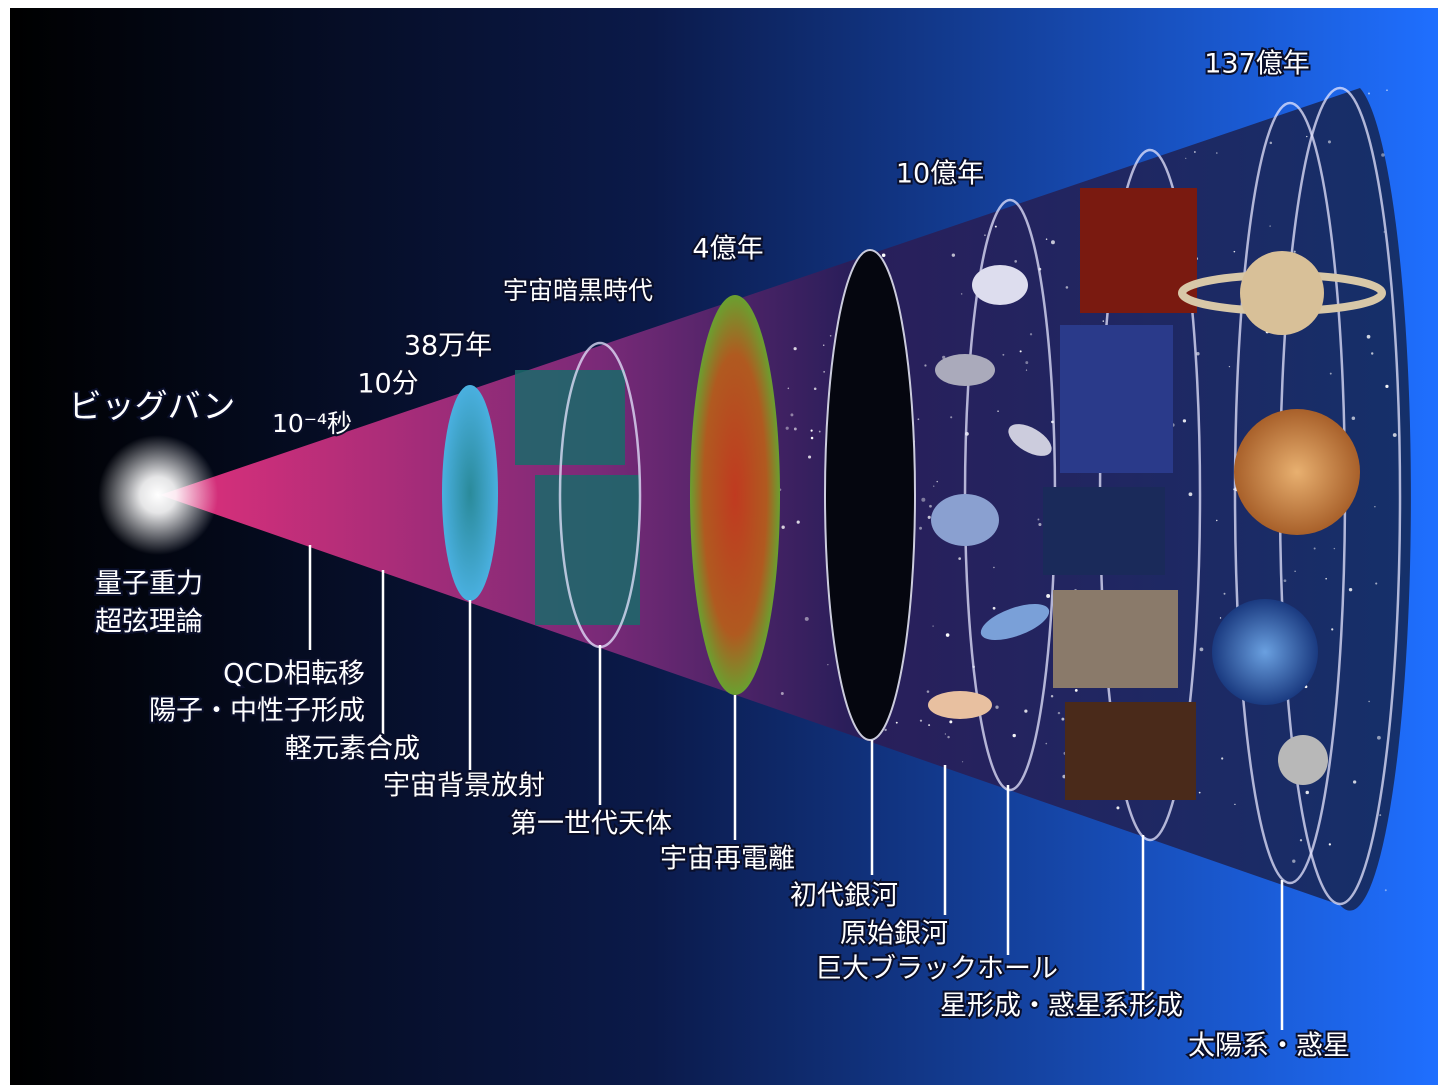  I want to click on event-label: 軽元素合成, so click(352, 749).